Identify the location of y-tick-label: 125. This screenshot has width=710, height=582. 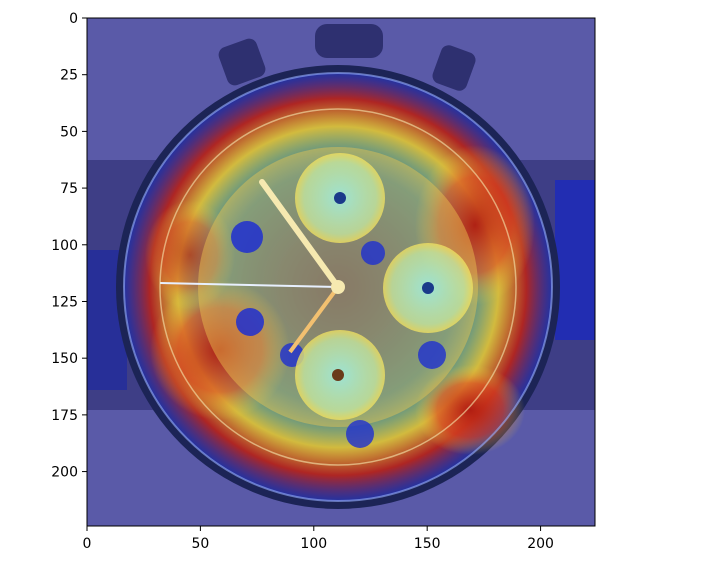
(64, 302).